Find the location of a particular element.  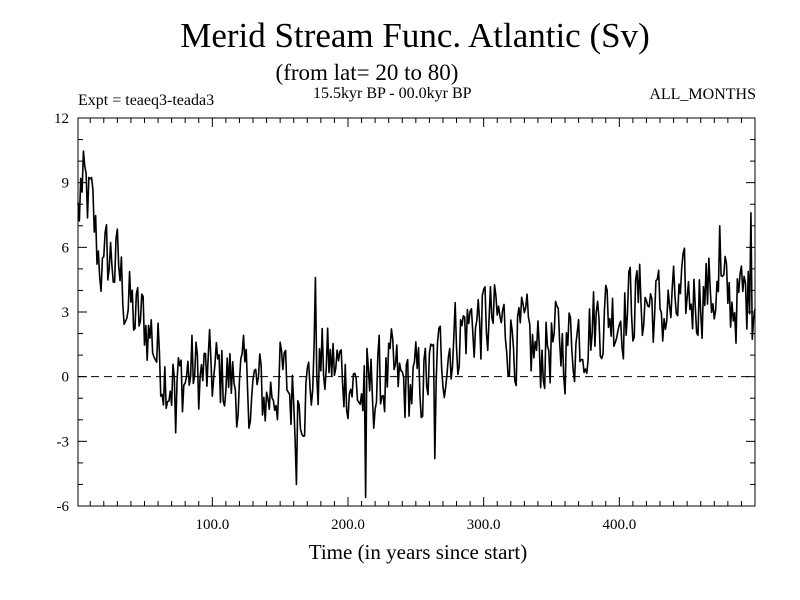

y-tick-label: -6 is located at coordinates (63, 507).